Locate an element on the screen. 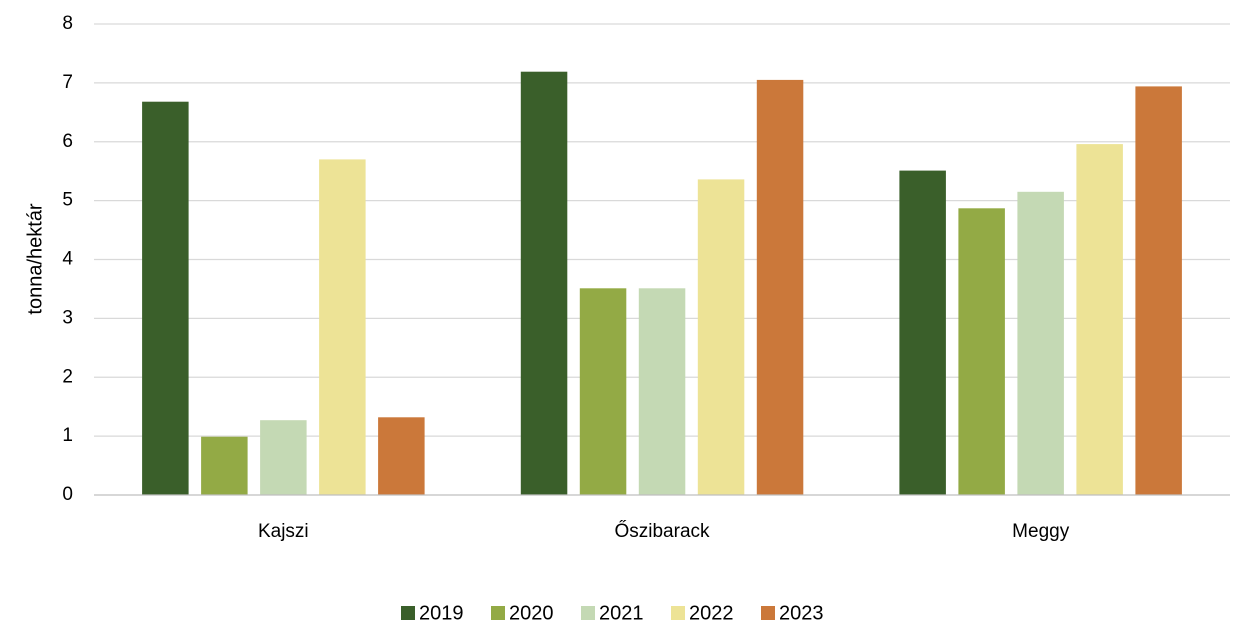  y-tick-label: 5 is located at coordinates (67, 200).